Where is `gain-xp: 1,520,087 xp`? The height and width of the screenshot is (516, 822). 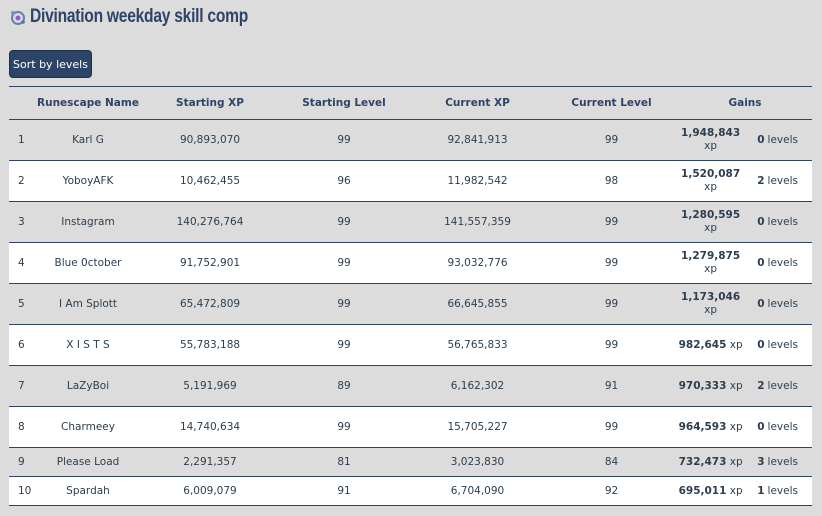 gain-xp: 1,520,087 xp is located at coordinates (711, 180).